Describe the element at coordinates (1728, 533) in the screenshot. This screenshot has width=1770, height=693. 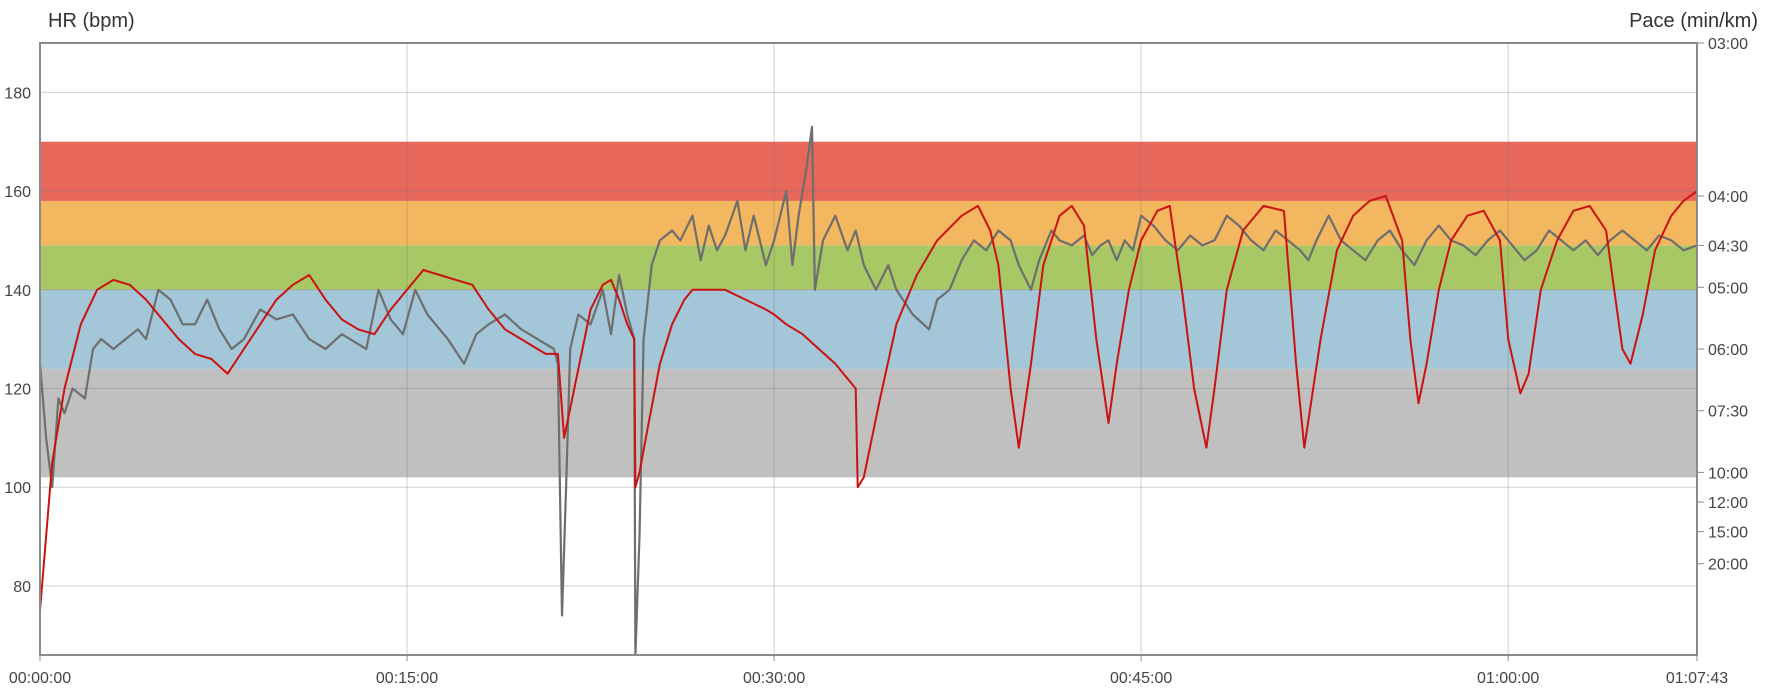
I see `y-right-tick-label: 15:00` at that location.